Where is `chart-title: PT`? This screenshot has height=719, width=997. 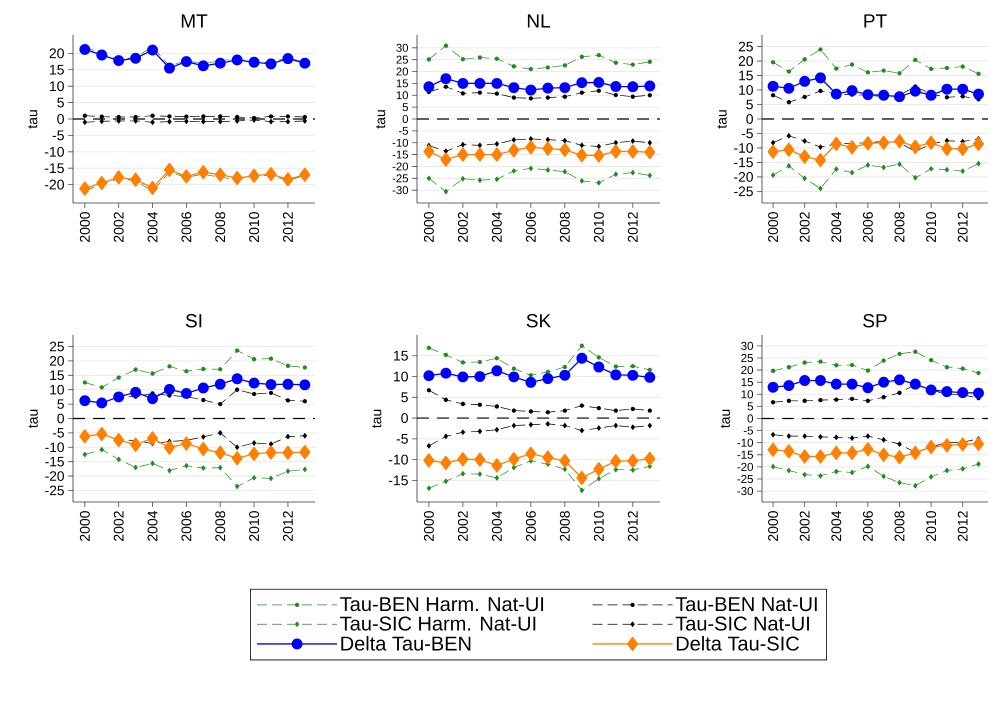
chart-title: PT is located at coordinates (875, 21).